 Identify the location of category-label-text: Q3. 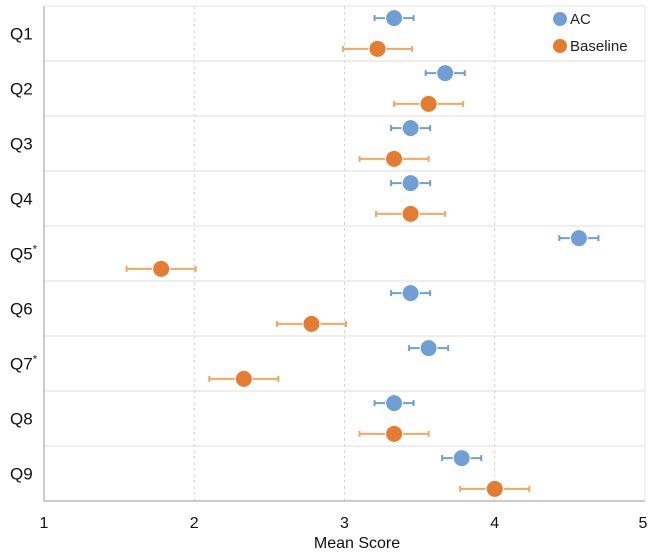
(21, 144).